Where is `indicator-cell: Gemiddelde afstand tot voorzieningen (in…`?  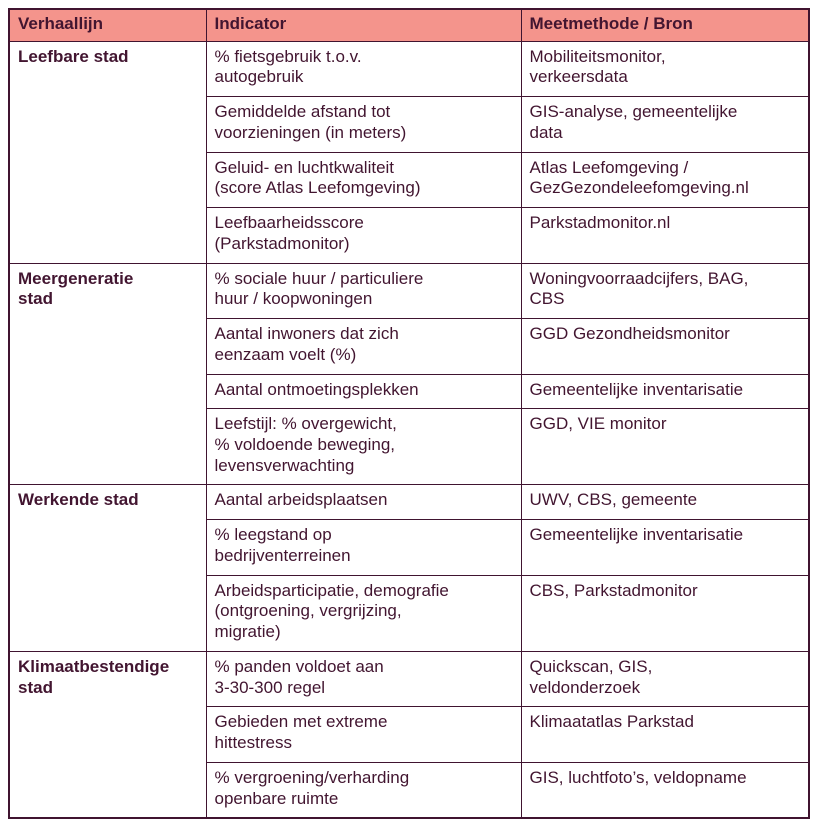 indicator-cell: Gemiddelde afstand tot voorzieningen (in… is located at coordinates (363, 124).